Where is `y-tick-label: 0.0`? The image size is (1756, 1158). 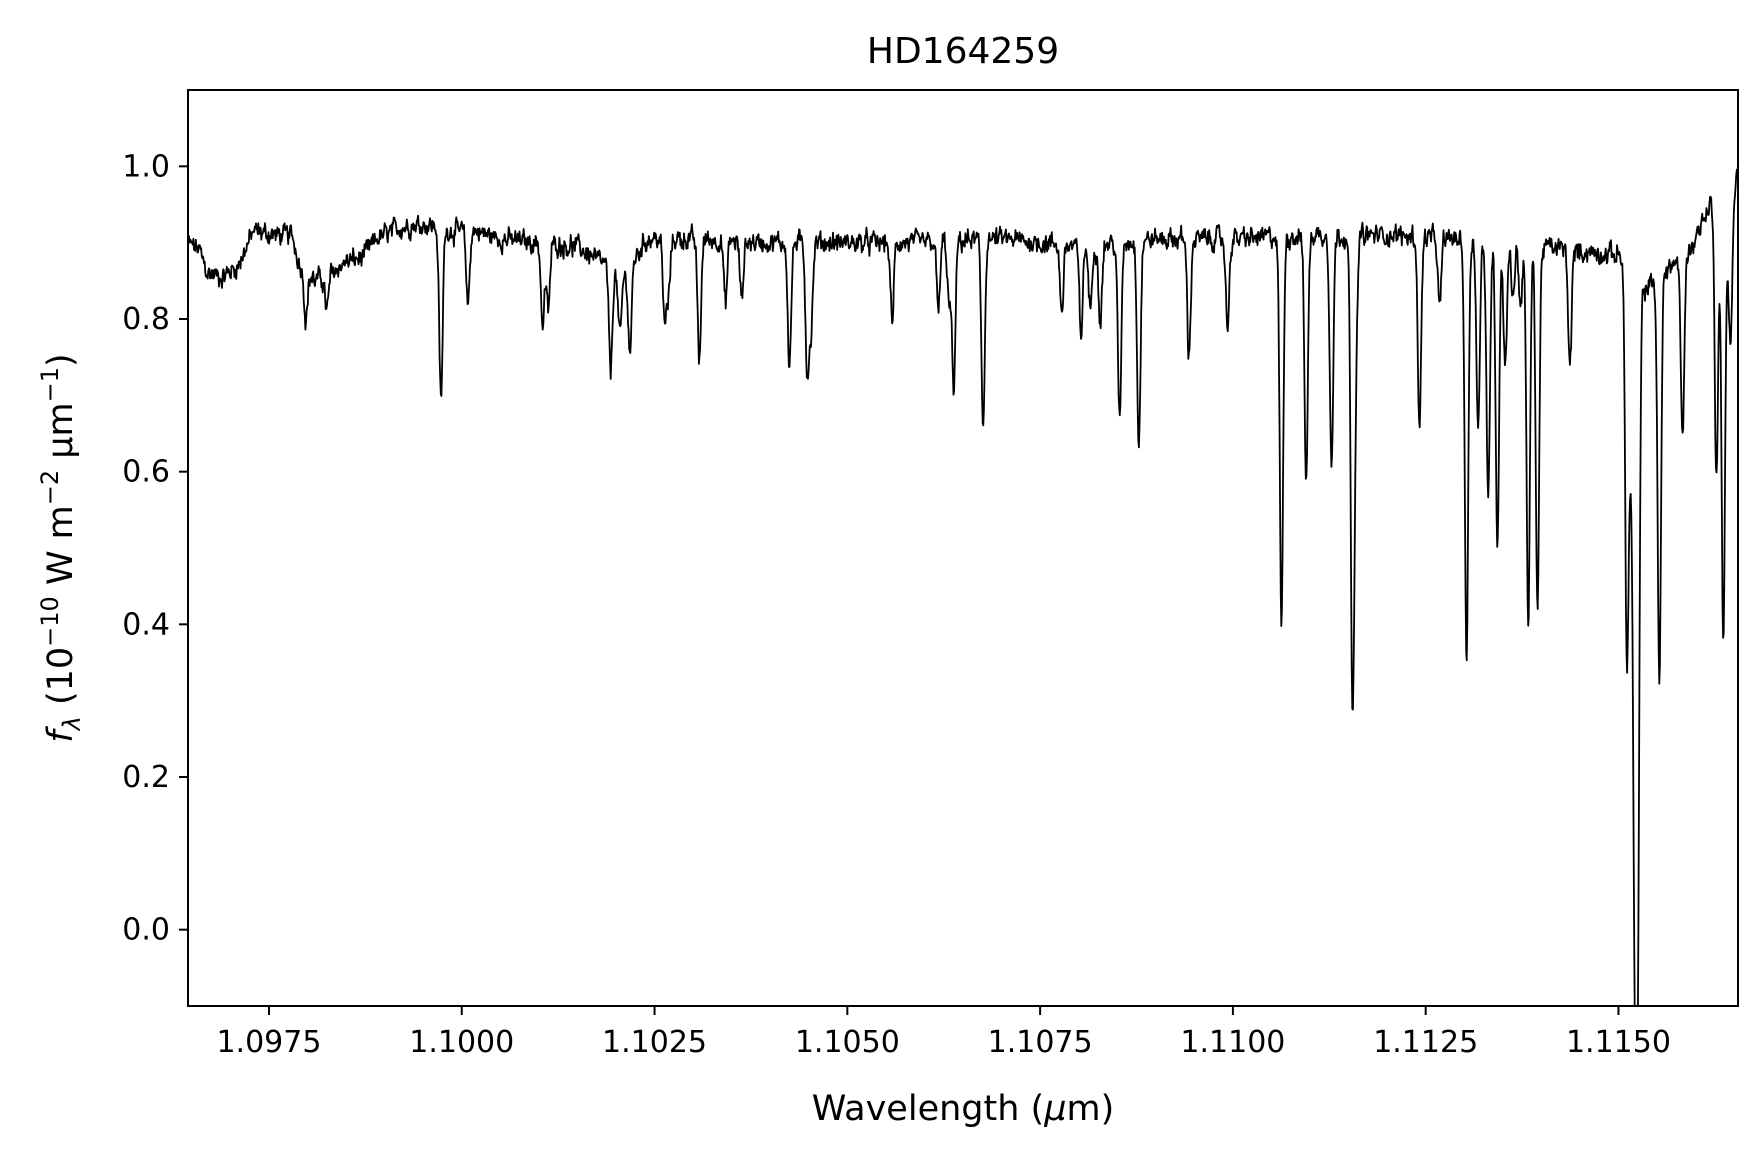
y-tick-label: 0.0 is located at coordinates (146, 930).